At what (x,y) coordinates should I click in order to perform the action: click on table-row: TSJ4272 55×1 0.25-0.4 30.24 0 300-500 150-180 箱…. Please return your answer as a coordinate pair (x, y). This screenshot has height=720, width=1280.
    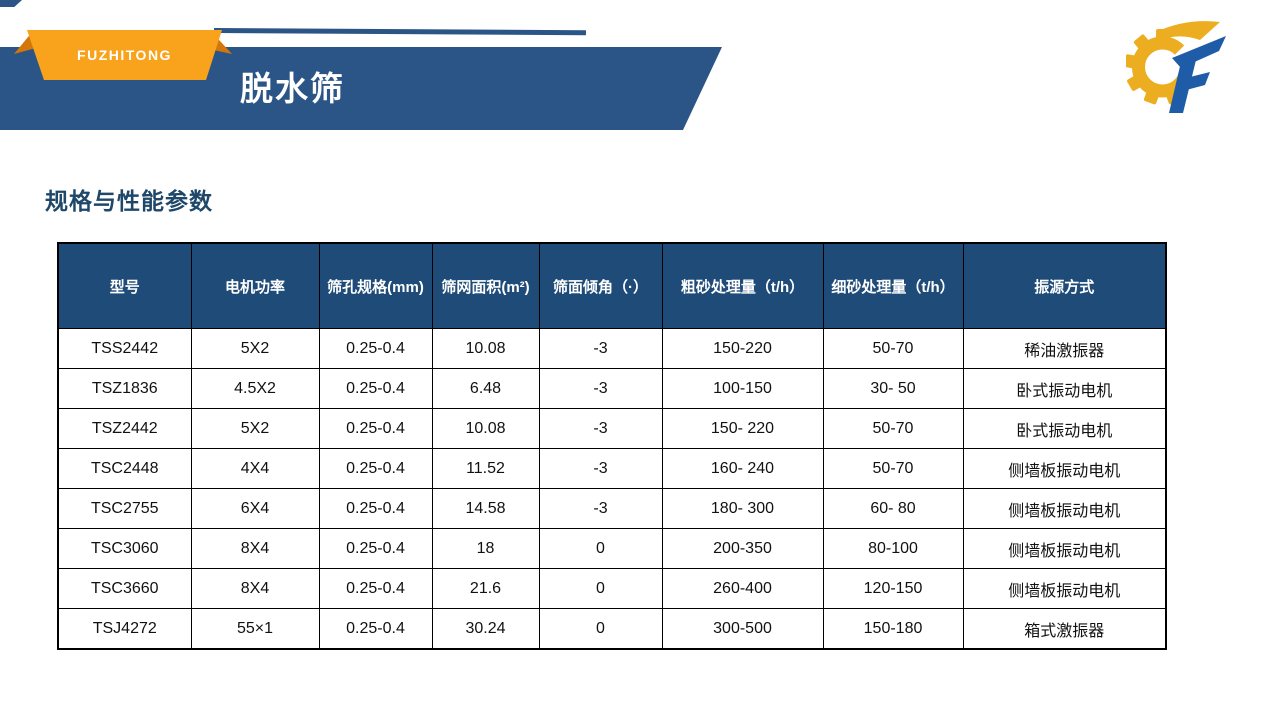
    Looking at the image, I should click on (612, 629).